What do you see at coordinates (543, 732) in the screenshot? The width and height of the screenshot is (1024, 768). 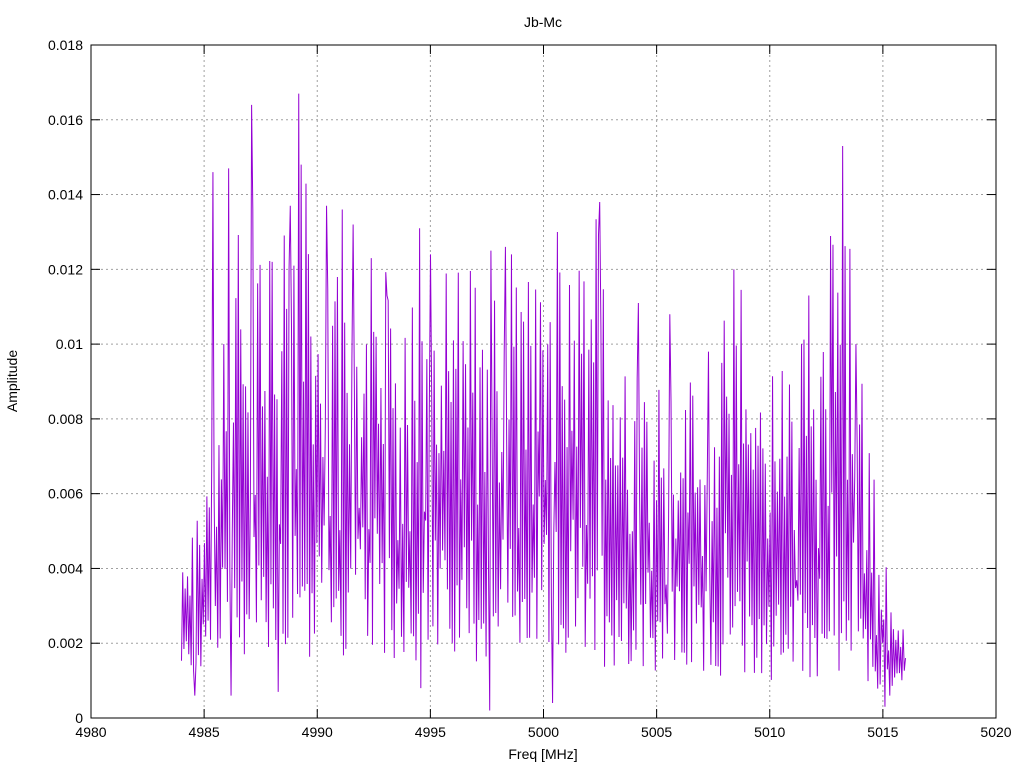 I see `x-tick-label: 5000` at bounding box center [543, 732].